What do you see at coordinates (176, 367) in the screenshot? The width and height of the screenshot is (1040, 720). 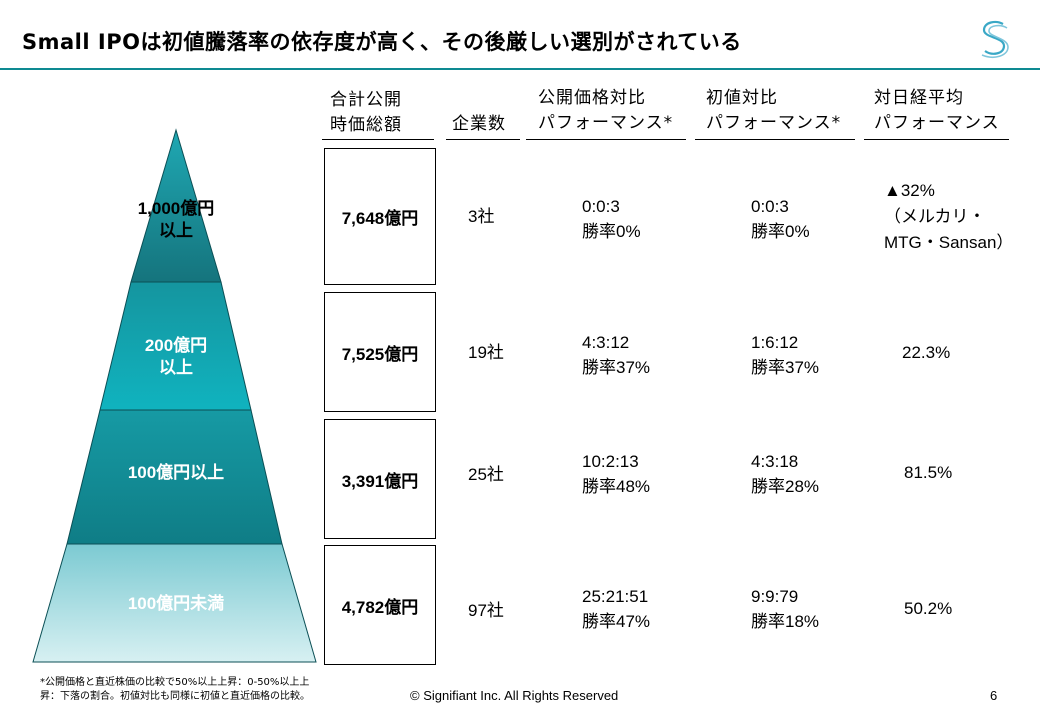 I see `tier-2-label-line2: 以上` at bounding box center [176, 367].